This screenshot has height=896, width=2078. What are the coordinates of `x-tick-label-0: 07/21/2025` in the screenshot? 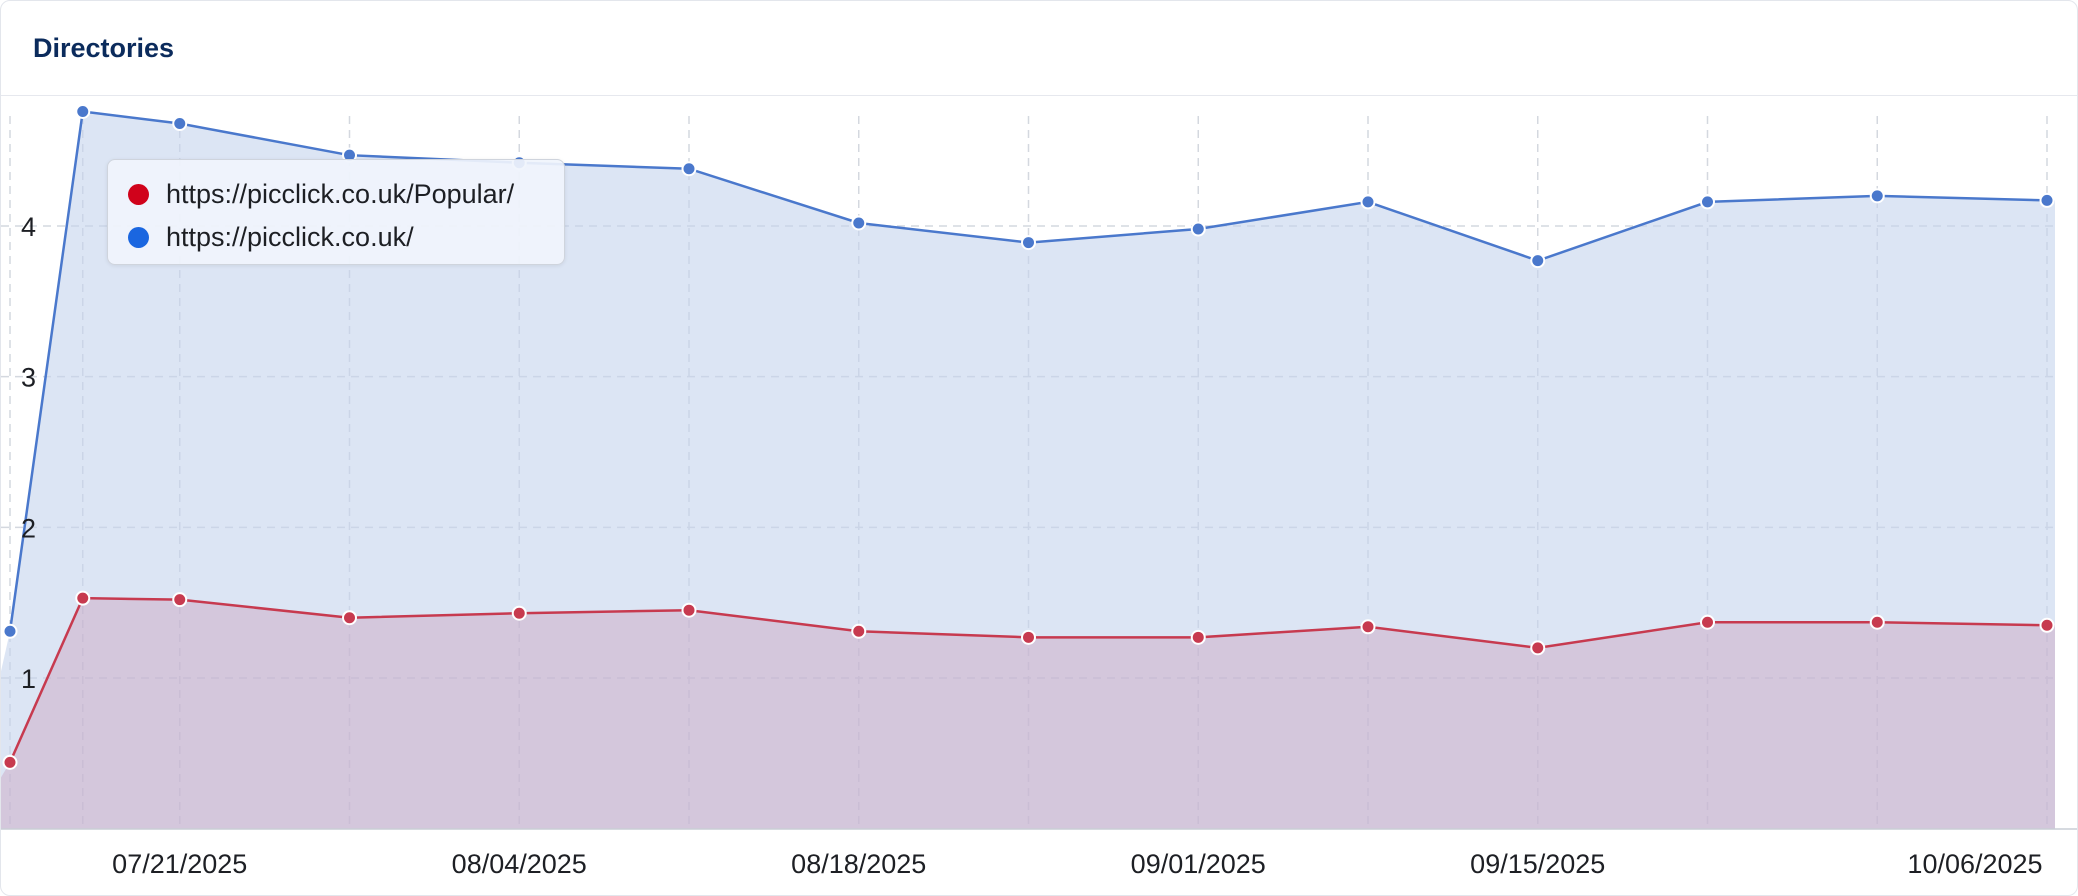 It's located at (179, 864).